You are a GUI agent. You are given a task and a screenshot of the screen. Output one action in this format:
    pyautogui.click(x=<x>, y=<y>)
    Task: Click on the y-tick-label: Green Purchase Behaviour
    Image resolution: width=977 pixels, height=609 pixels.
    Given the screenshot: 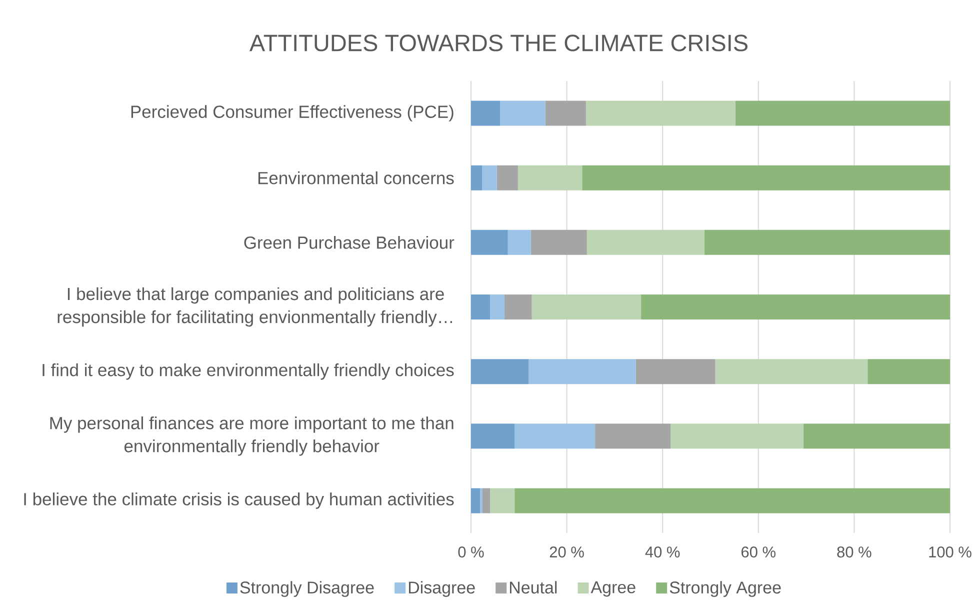 What is the action you would take?
    pyautogui.click(x=349, y=242)
    